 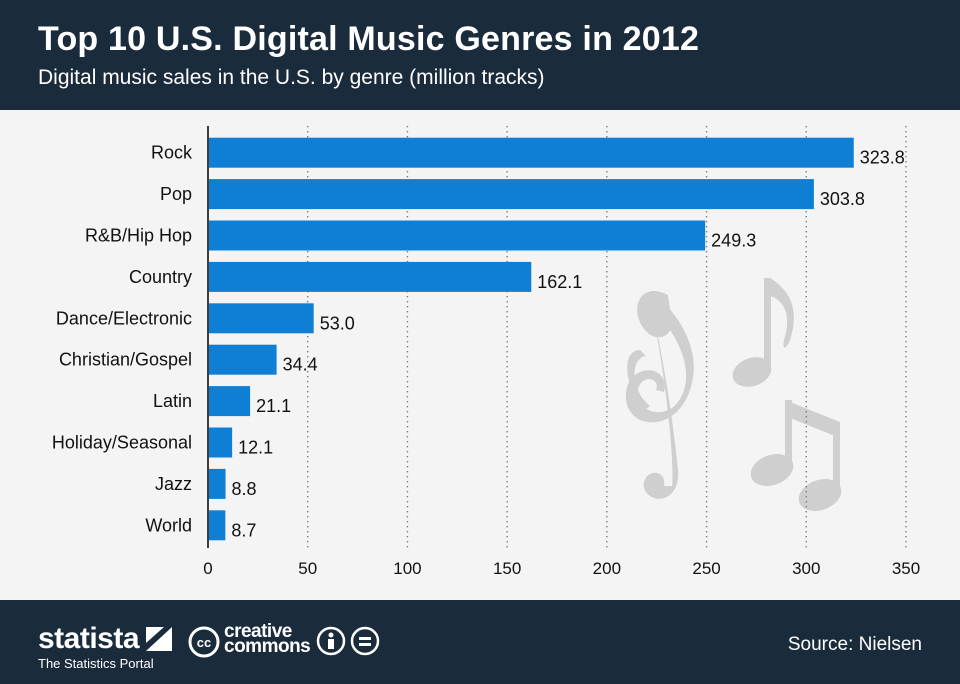 What do you see at coordinates (207, 568) in the screenshot?
I see `x-tick-label: 0` at bounding box center [207, 568].